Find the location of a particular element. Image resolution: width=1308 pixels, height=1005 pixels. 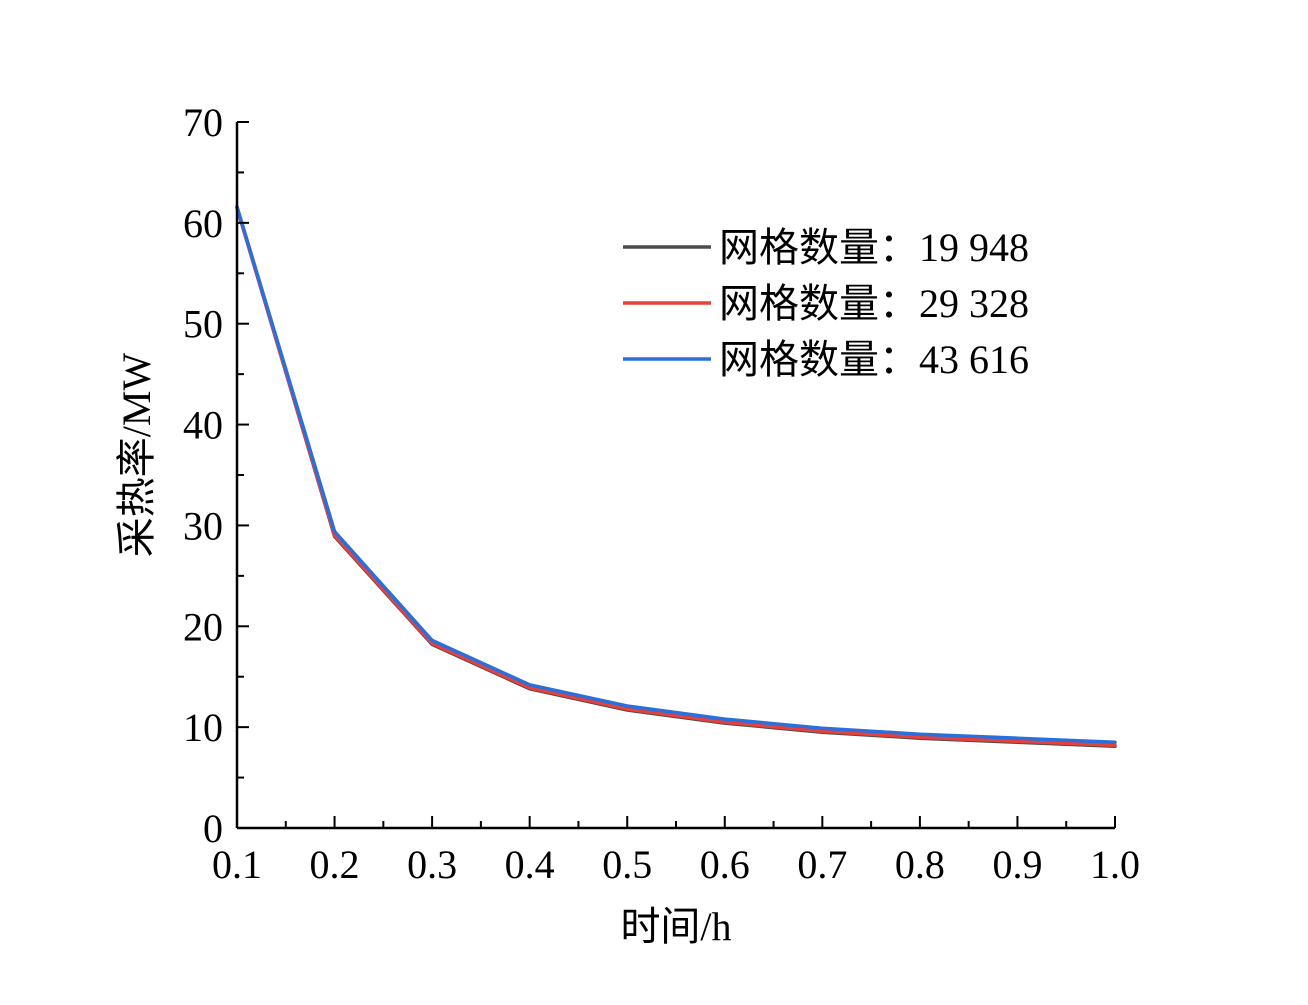

x-tick-label: 1.0 is located at coordinates (1115, 864).